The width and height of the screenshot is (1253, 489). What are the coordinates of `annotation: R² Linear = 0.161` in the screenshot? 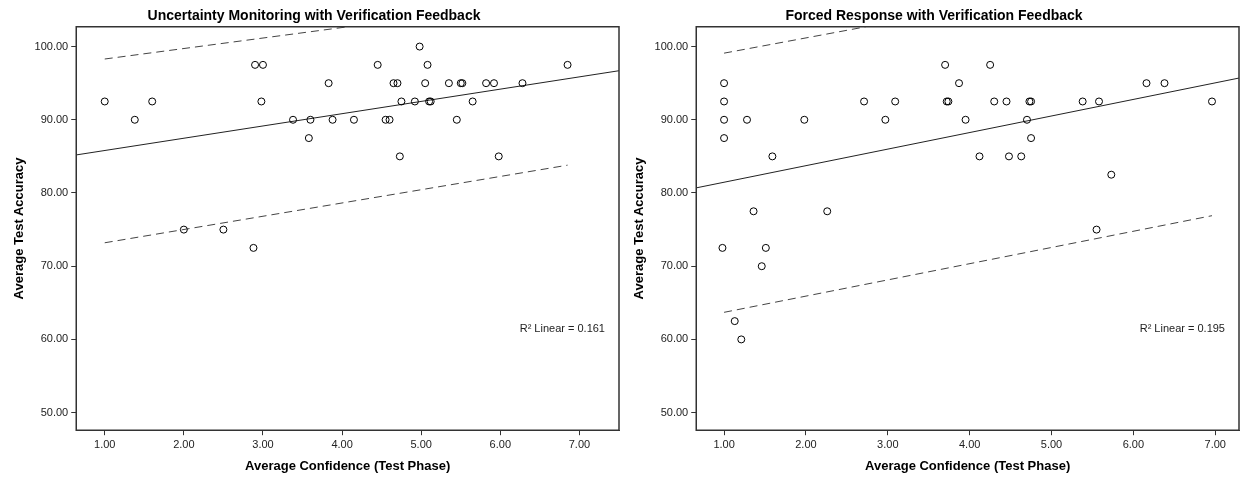 It's located at (562, 327).